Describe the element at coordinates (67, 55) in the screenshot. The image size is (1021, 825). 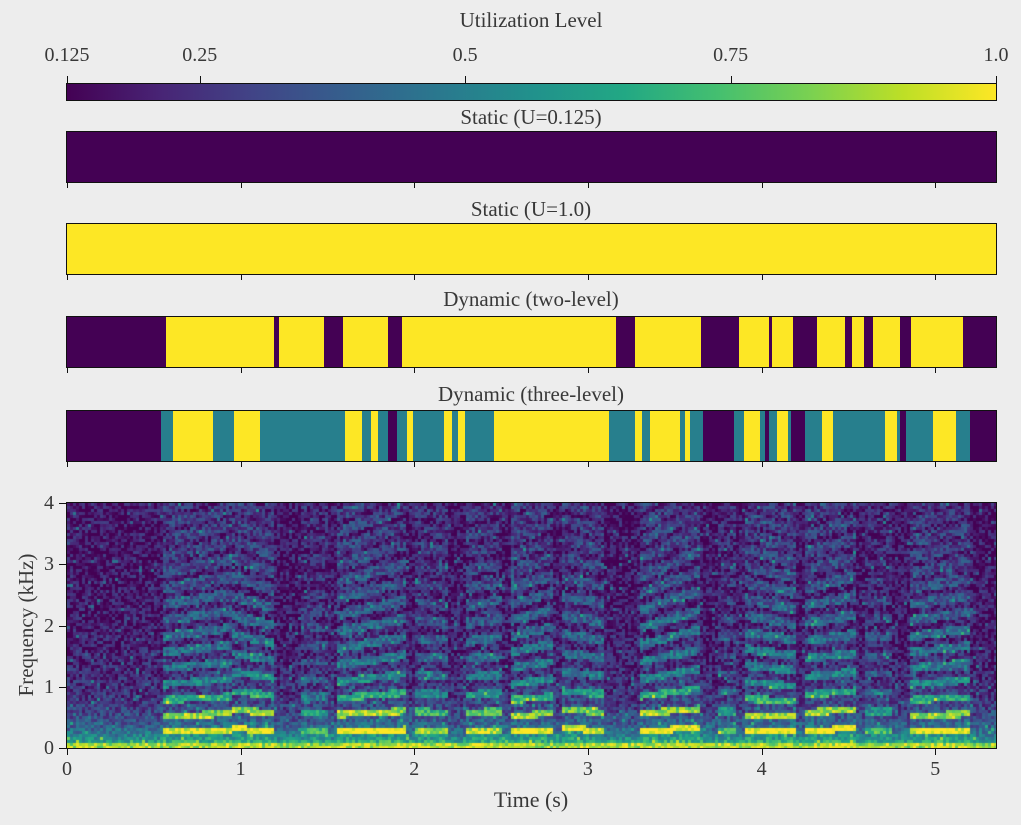
I see `colorbar-tick-label: 0.125` at that location.